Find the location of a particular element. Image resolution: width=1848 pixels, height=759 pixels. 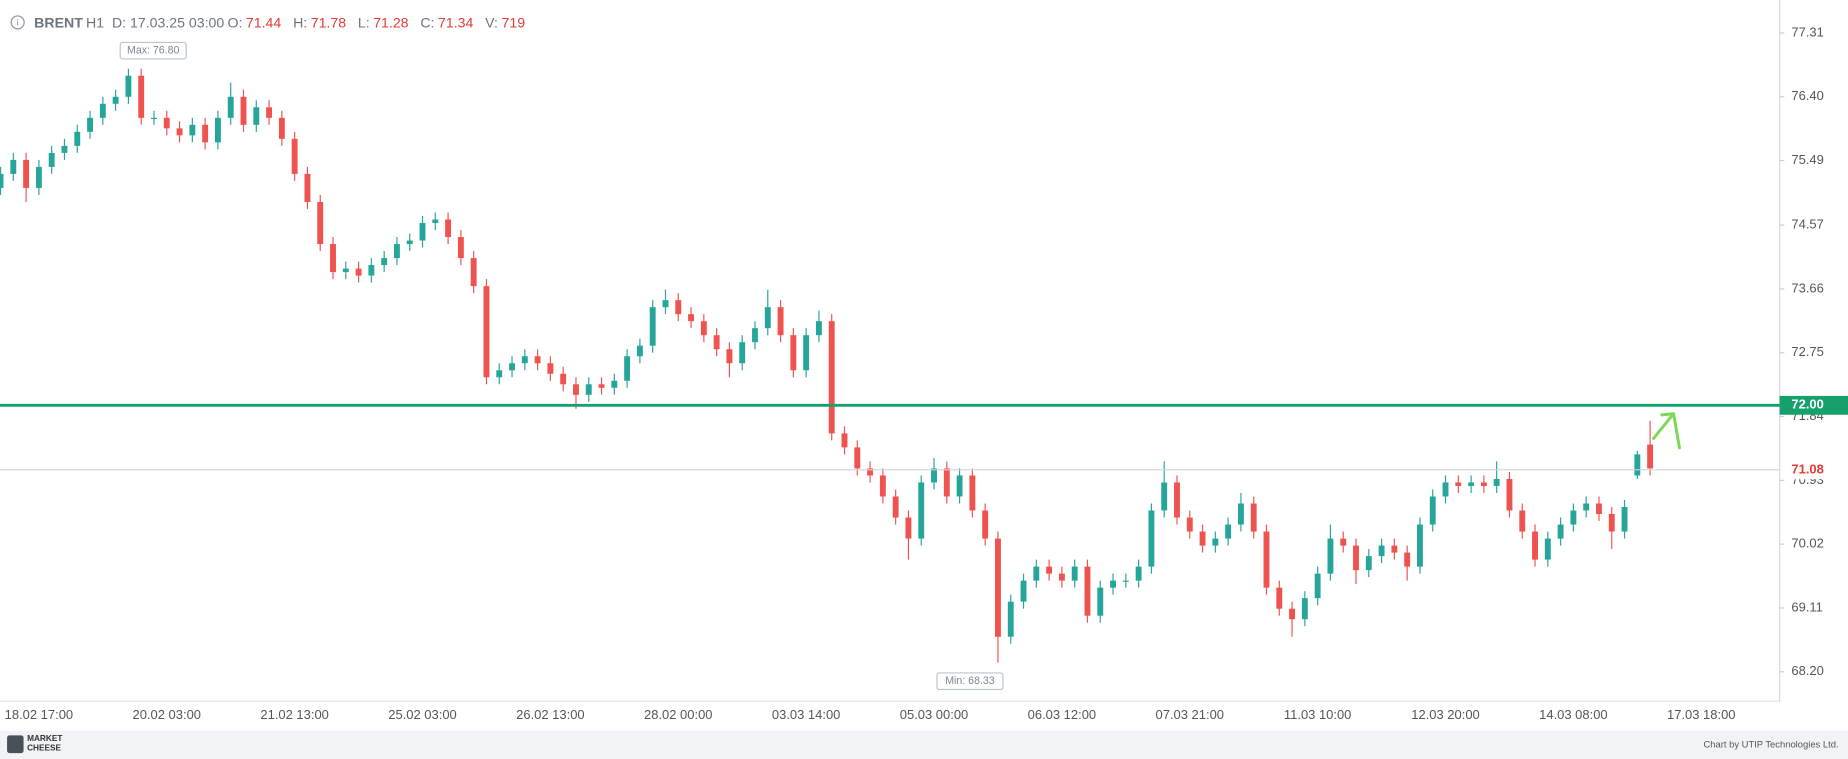

field-value: 71.34 is located at coordinates (455, 22).